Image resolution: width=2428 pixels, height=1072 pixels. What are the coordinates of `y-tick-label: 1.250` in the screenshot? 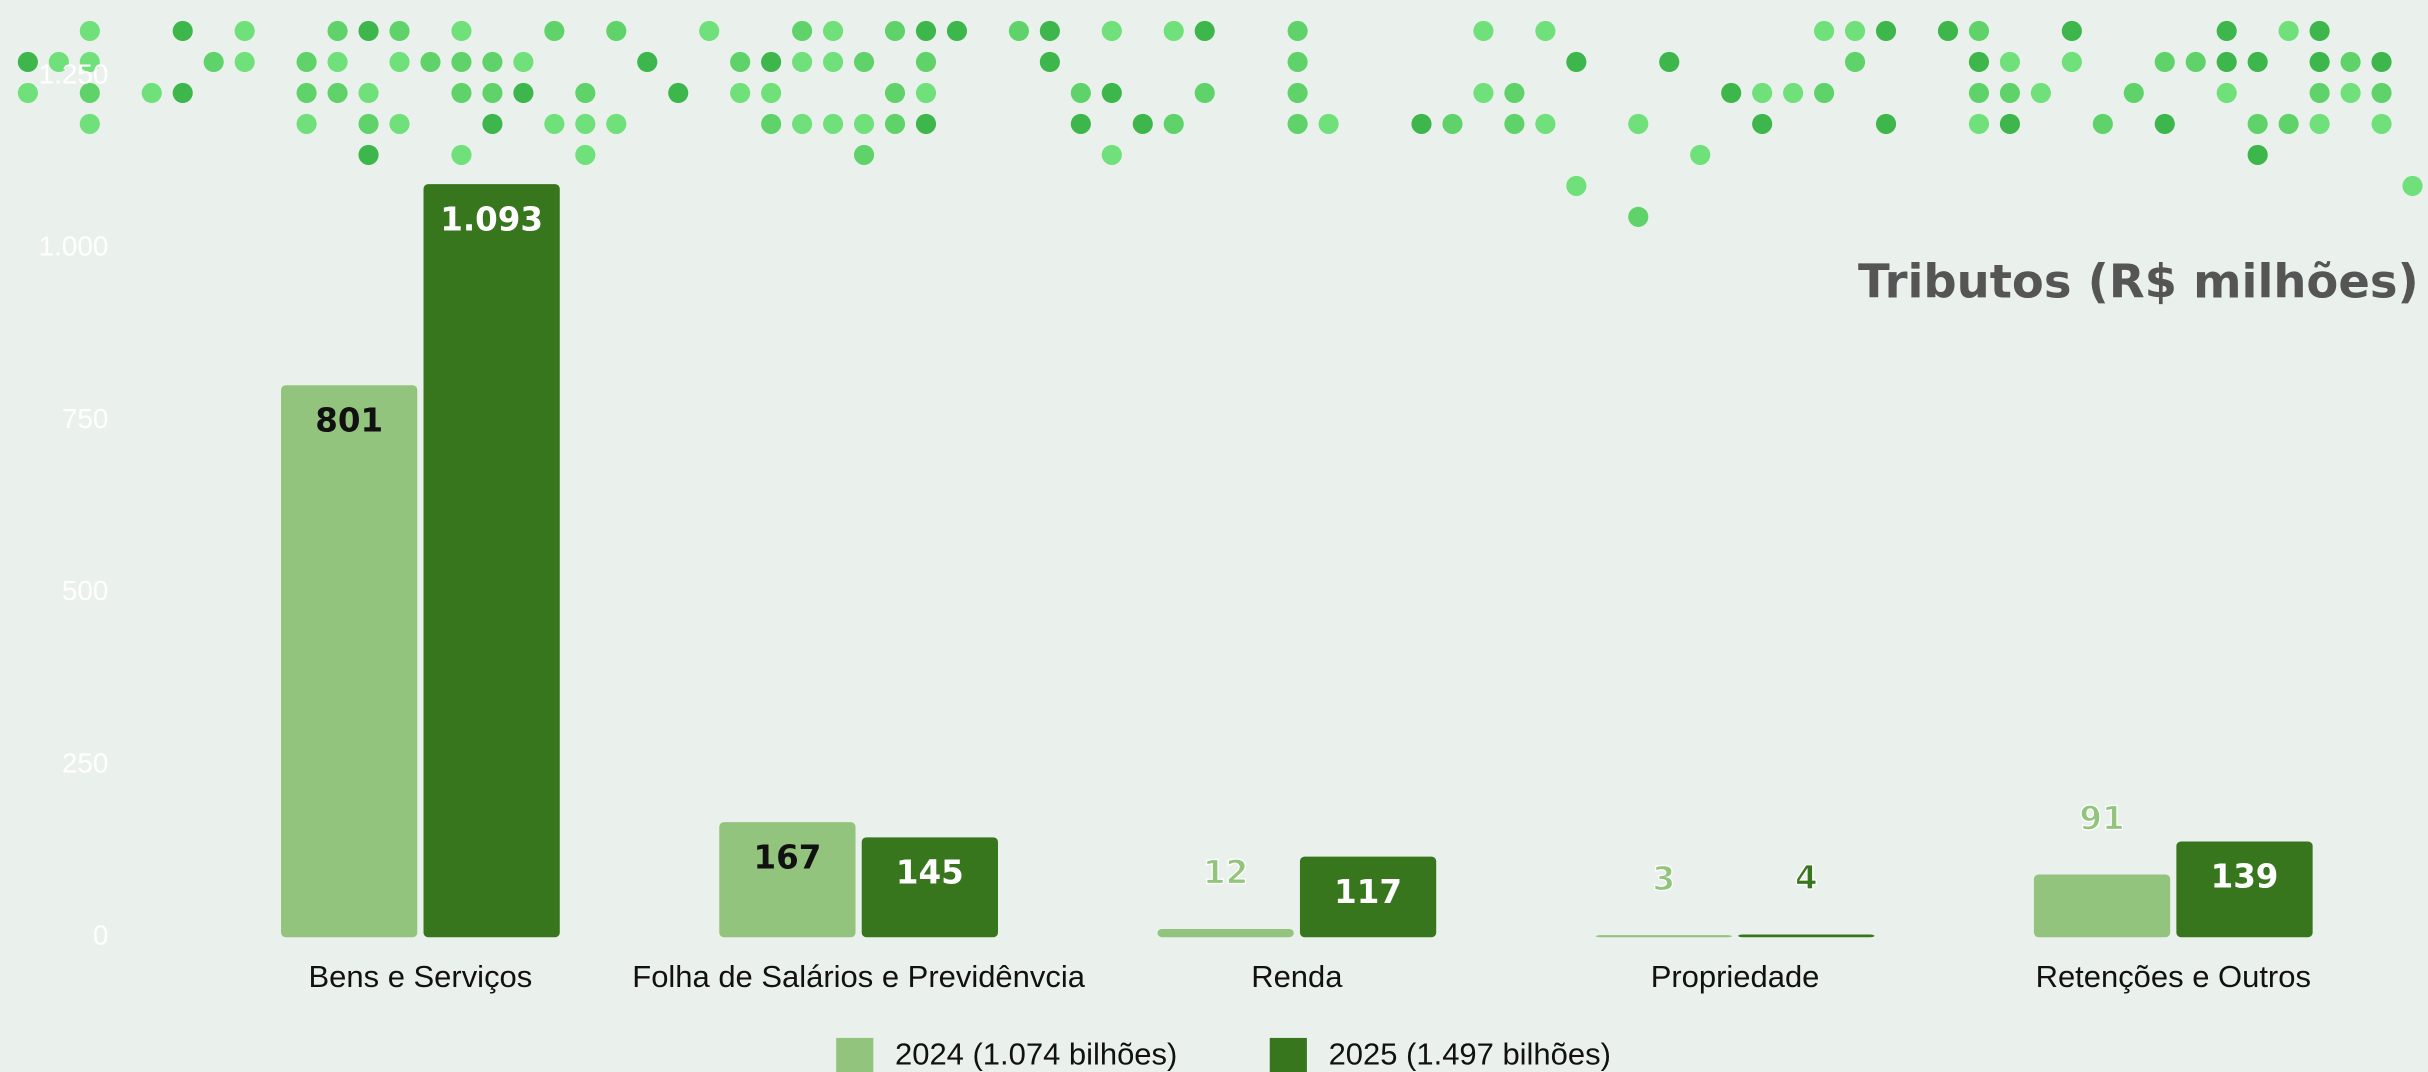 It's located at (74, 73).